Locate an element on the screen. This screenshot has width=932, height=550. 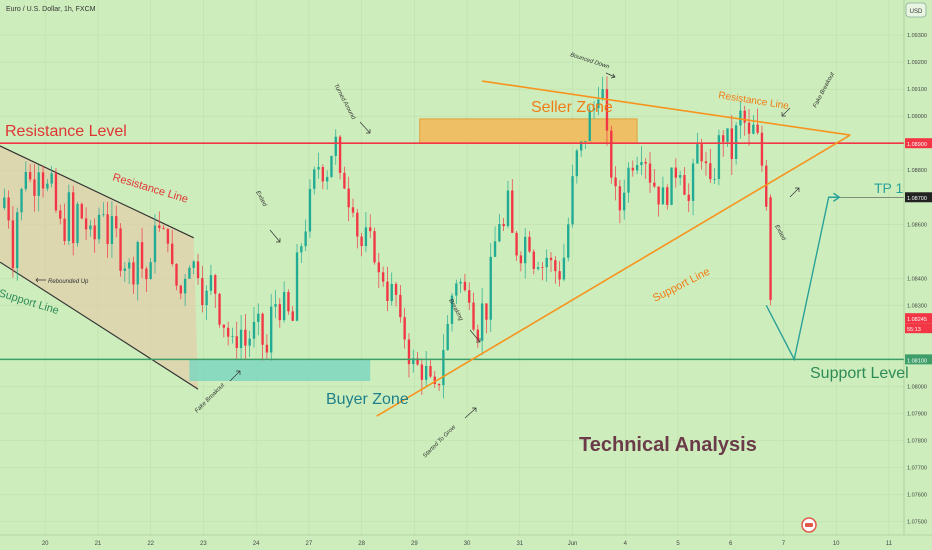
technical-analysis-title: Technical Analysis is located at coordinates (668, 445).